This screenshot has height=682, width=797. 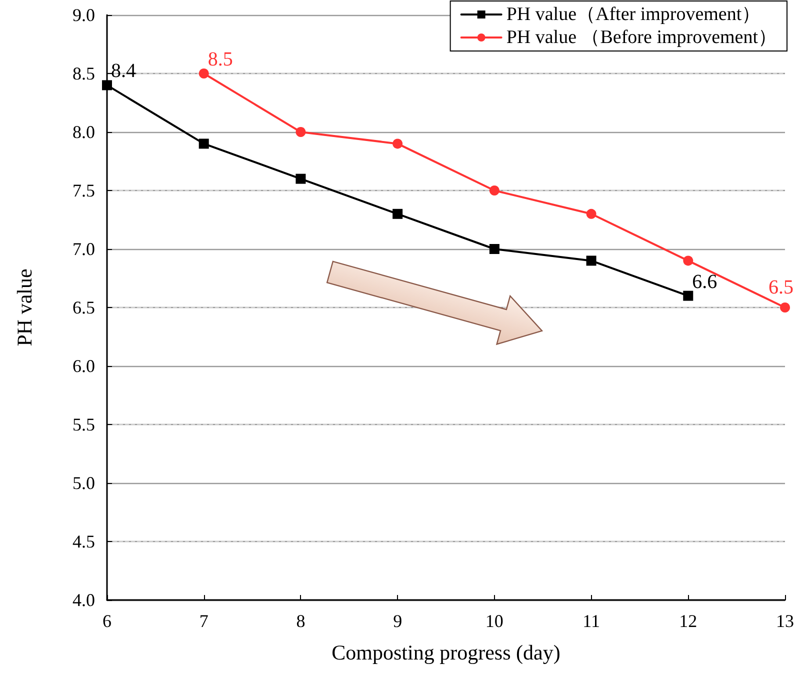 What do you see at coordinates (705, 281) in the screenshot?
I see `data-label: 6.6` at bounding box center [705, 281].